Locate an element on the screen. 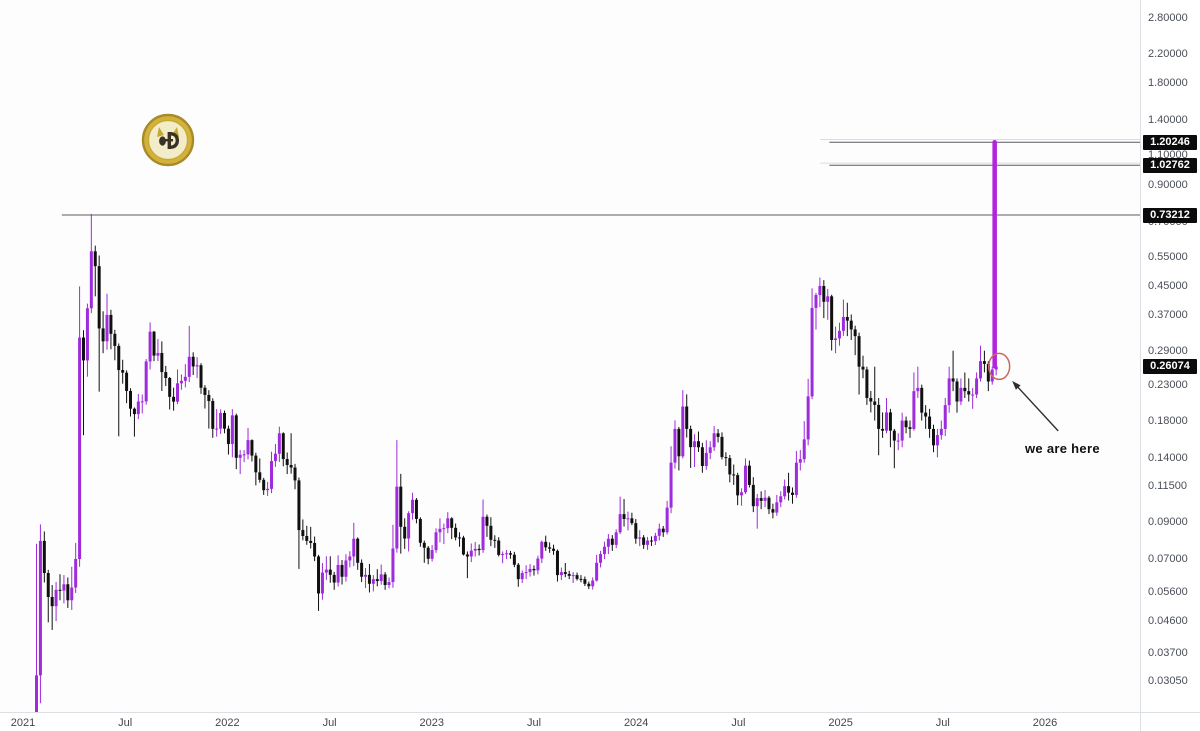  axis-corner is located at coordinates (1170, 721).